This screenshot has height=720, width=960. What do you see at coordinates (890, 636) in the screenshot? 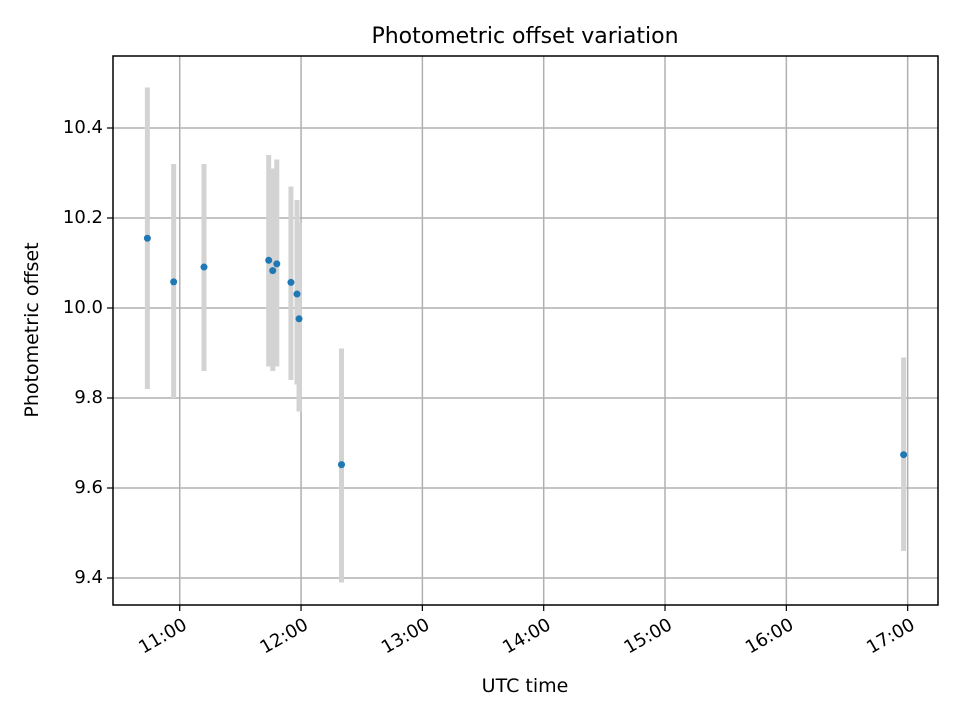
I see `x-tick-label: 17:00` at bounding box center [890, 636].